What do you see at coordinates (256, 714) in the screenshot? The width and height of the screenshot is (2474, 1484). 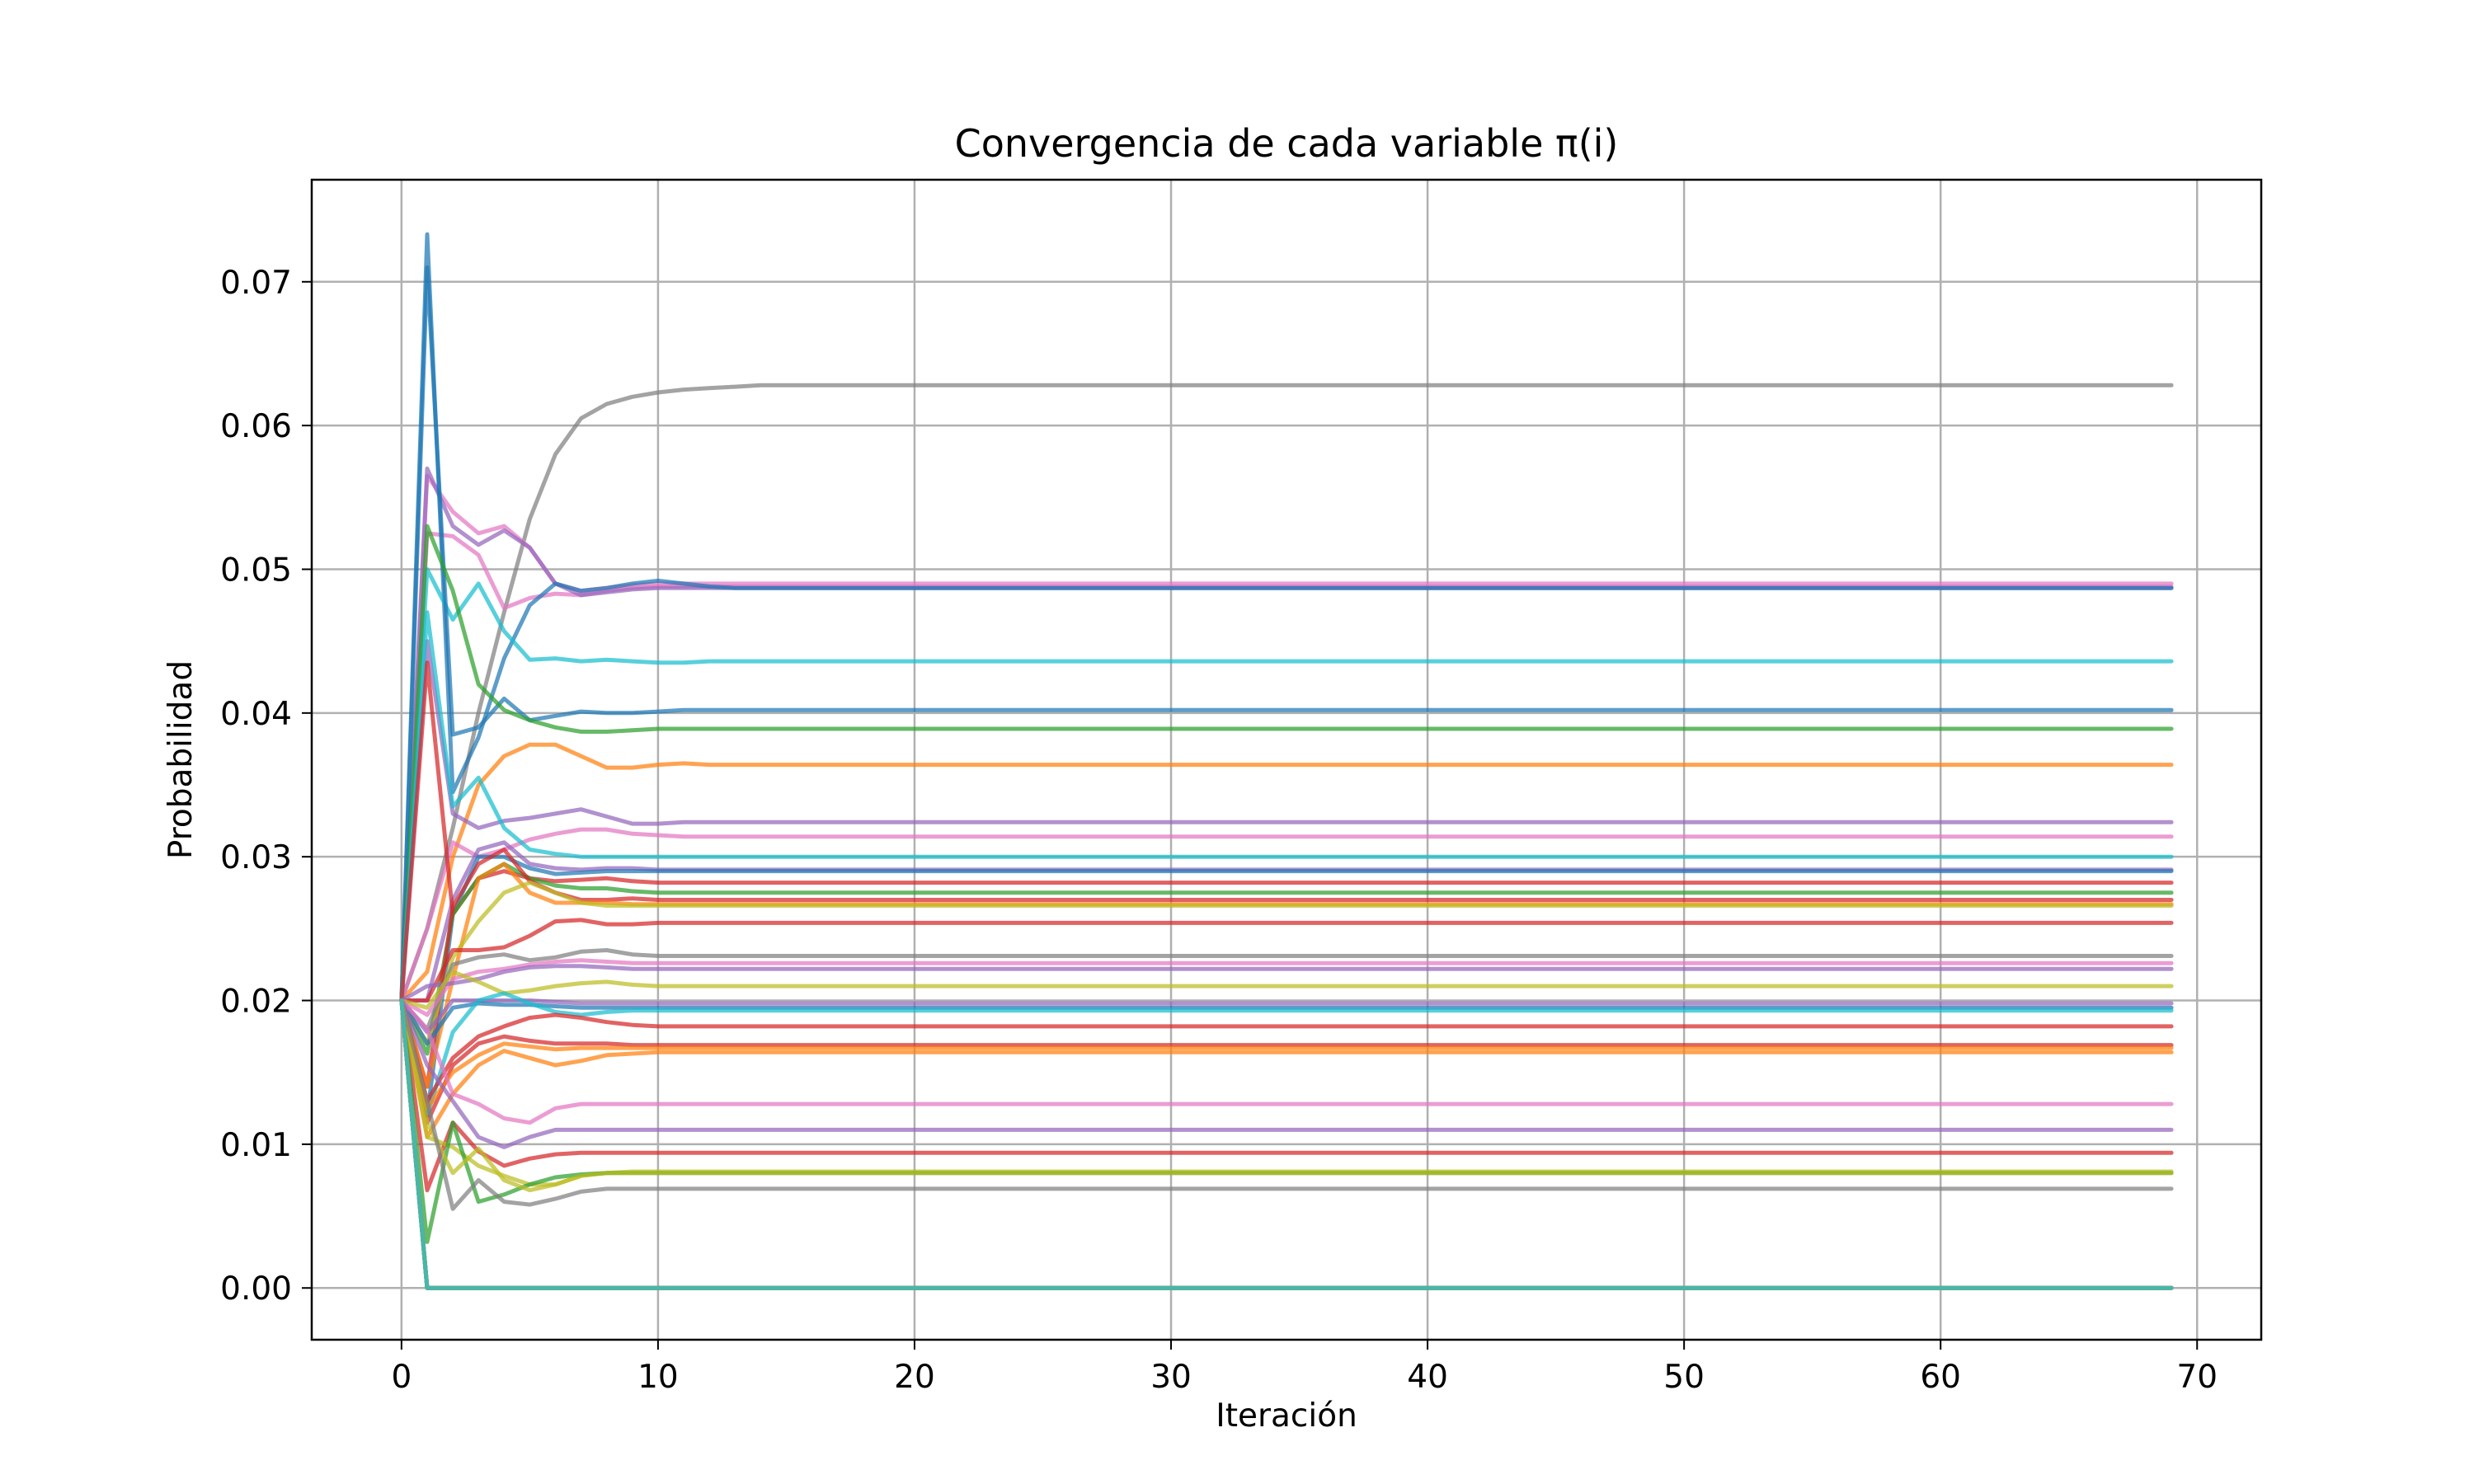 I see `y-tick-label: 0.04` at bounding box center [256, 714].